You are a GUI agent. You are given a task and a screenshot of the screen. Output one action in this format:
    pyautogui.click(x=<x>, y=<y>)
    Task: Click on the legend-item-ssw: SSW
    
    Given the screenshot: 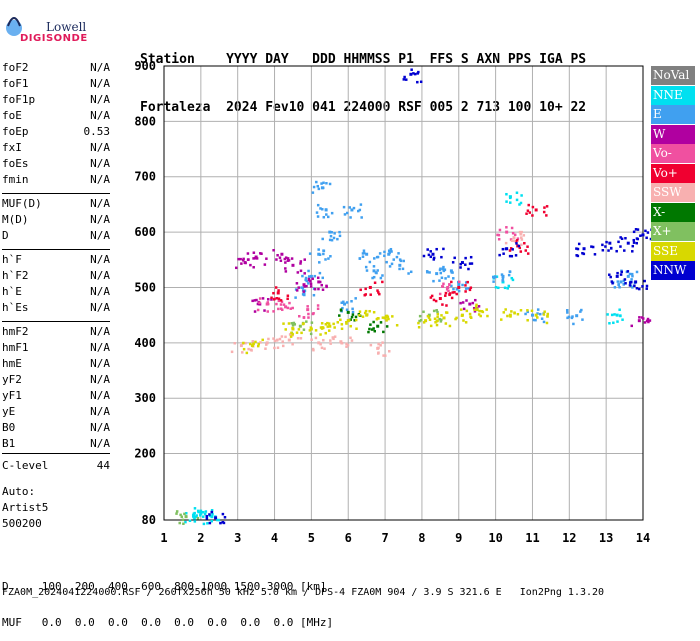 What is the action you would take?
    pyautogui.click(x=673, y=192)
    